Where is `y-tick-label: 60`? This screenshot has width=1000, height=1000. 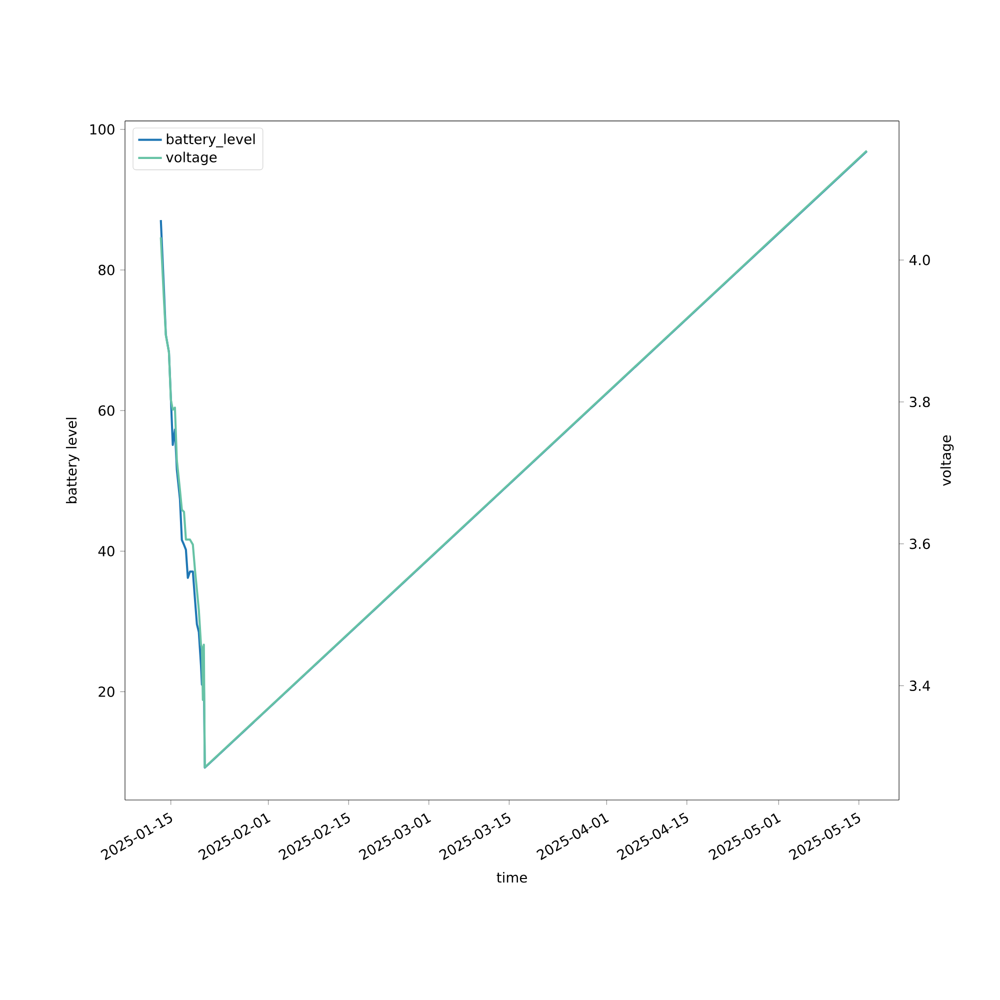
y-tick-label: 60 is located at coordinates (106, 410).